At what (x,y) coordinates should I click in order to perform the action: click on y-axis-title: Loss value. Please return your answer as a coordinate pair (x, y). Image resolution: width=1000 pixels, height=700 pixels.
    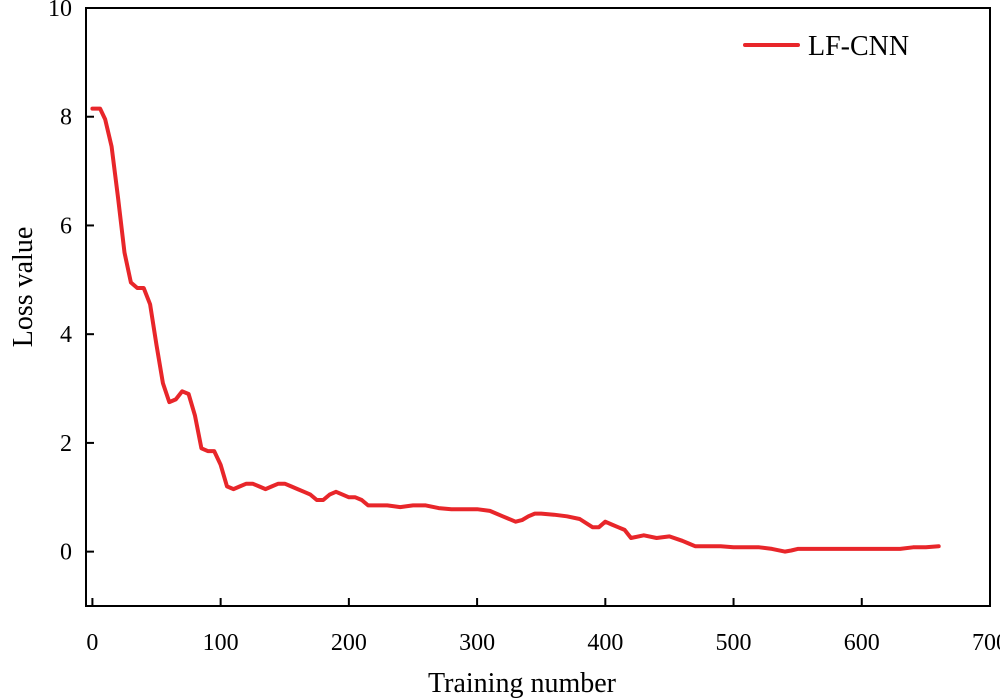
    Looking at the image, I should click on (23, 287).